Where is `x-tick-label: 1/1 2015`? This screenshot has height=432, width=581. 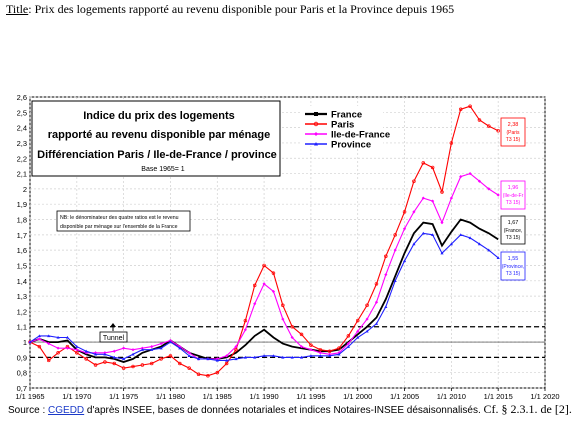 x-tick-label: 1/1 2015 is located at coordinates (498, 396).